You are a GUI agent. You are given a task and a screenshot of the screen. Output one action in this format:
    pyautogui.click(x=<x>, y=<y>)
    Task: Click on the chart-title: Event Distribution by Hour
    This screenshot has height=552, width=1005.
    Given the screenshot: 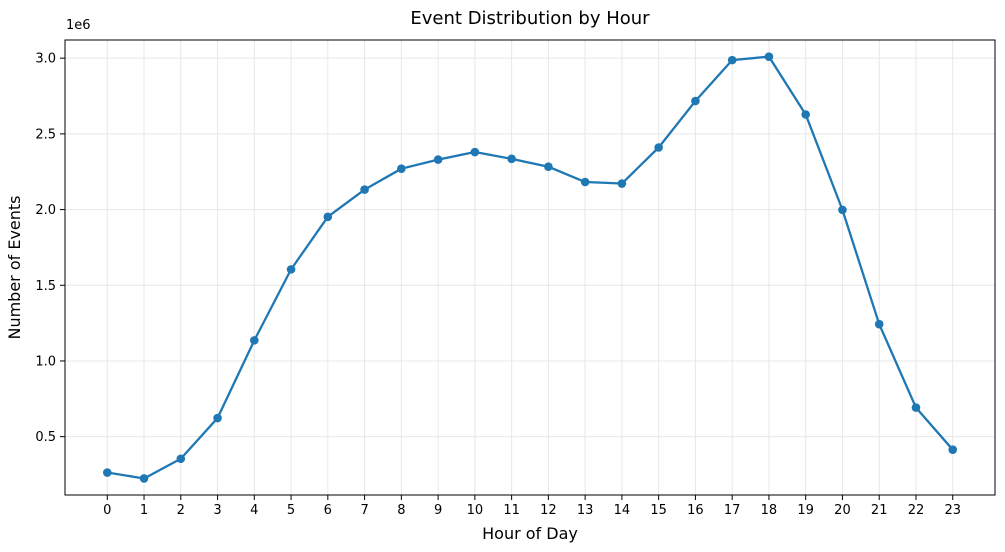 What is the action you would take?
    pyautogui.click(x=530, y=18)
    